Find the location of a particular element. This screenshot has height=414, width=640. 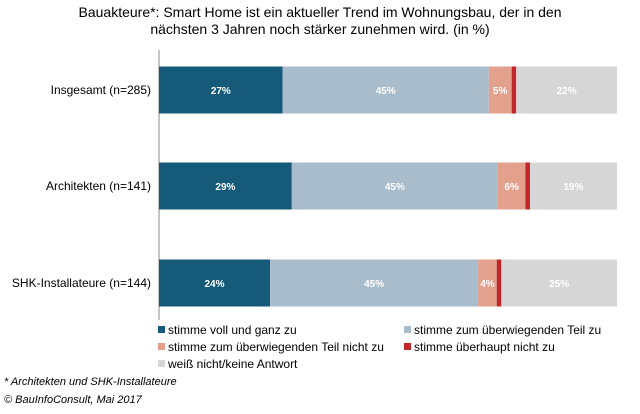

bar-data-label: 19% is located at coordinates (573, 187).